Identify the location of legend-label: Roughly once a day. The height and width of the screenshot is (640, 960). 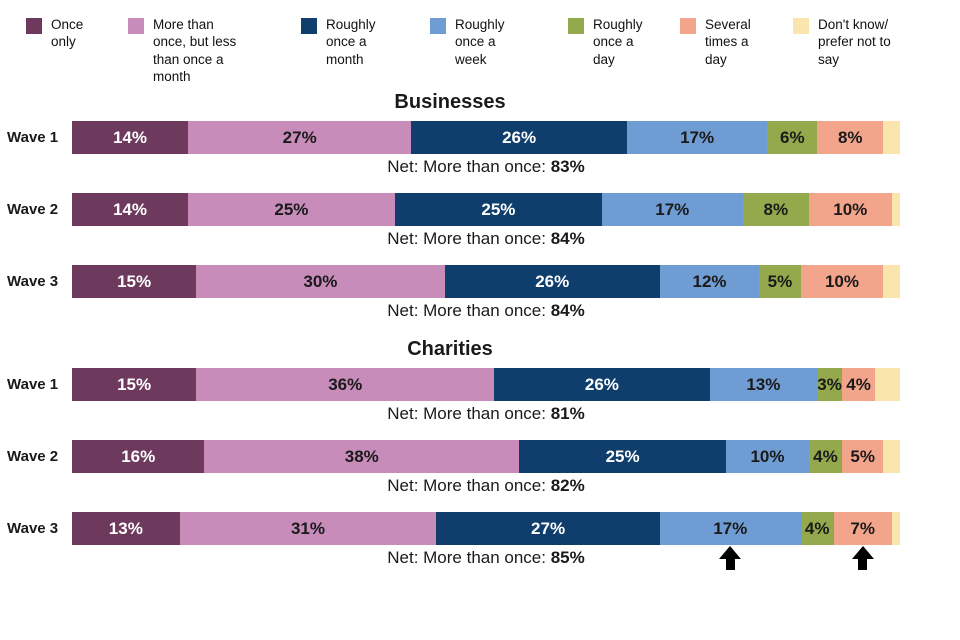
(618, 42).